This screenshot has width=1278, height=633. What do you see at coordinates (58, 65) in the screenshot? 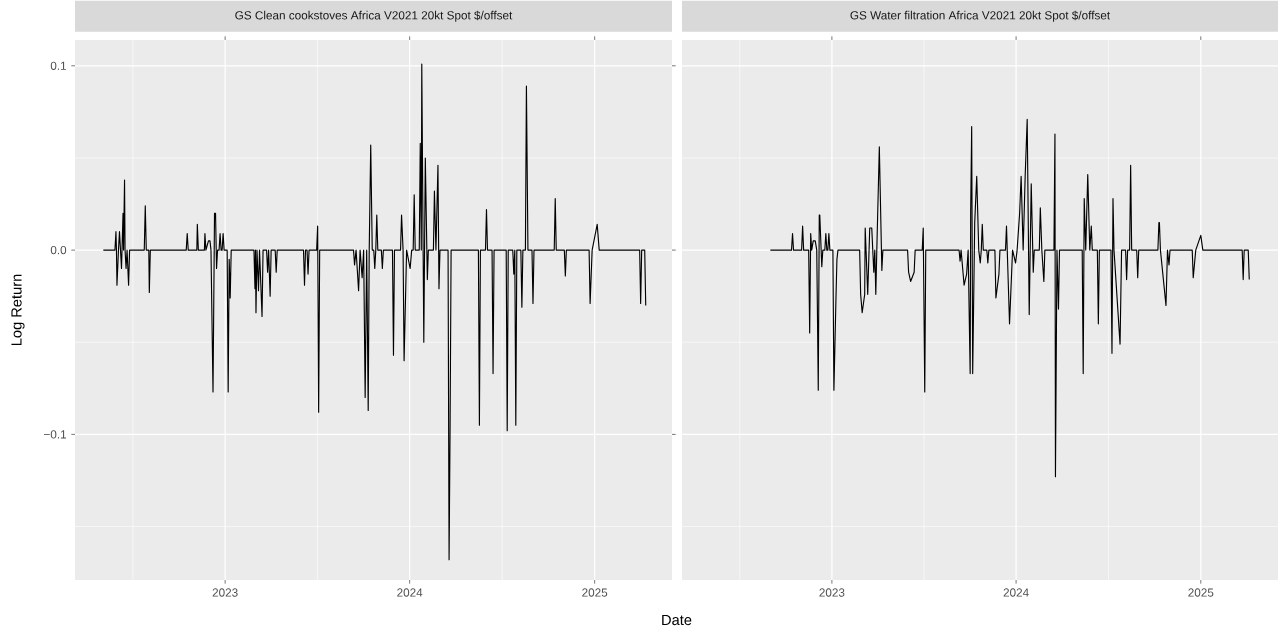
I see `y-tick-label: 0.1` at bounding box center [58, 65].